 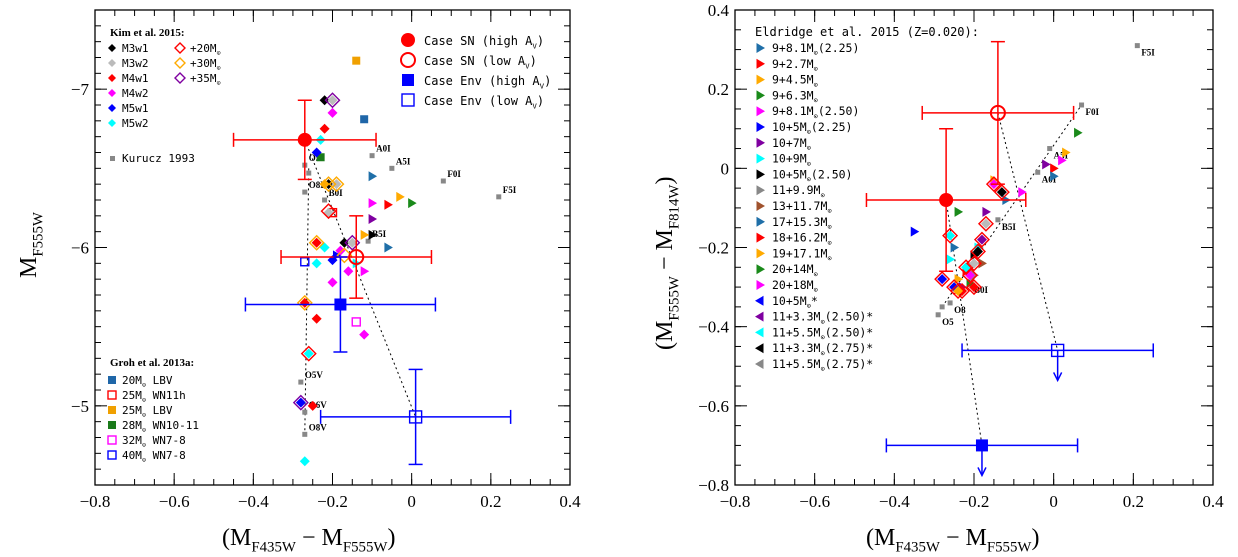 I want to click on groh-legend-title: Groh et al. 2013a:, so click(x=152, y=363).